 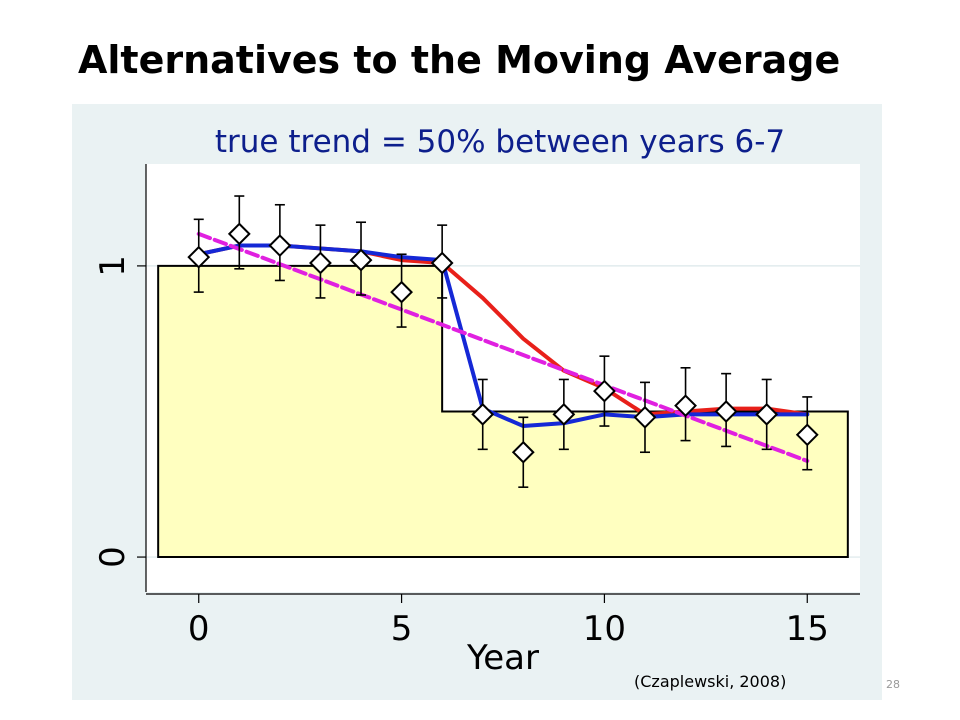 What do you see at coordinates (710, 681) in the screenshot?
I see `citation: (Czaplewski, 2008)` at bounding box center [710, 681].